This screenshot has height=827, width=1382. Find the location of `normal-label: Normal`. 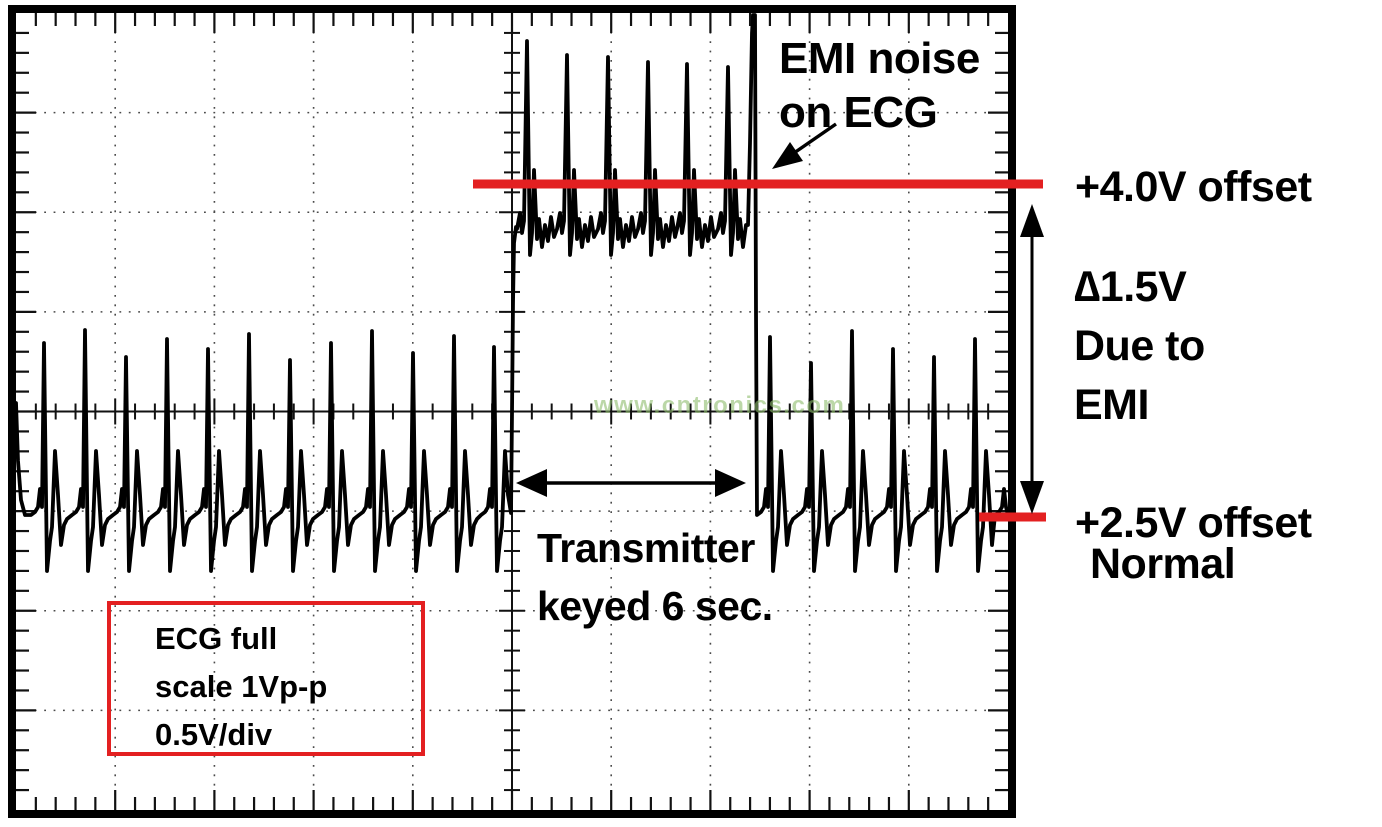

normal-label: Normal is located at coordinates (1163, 564).